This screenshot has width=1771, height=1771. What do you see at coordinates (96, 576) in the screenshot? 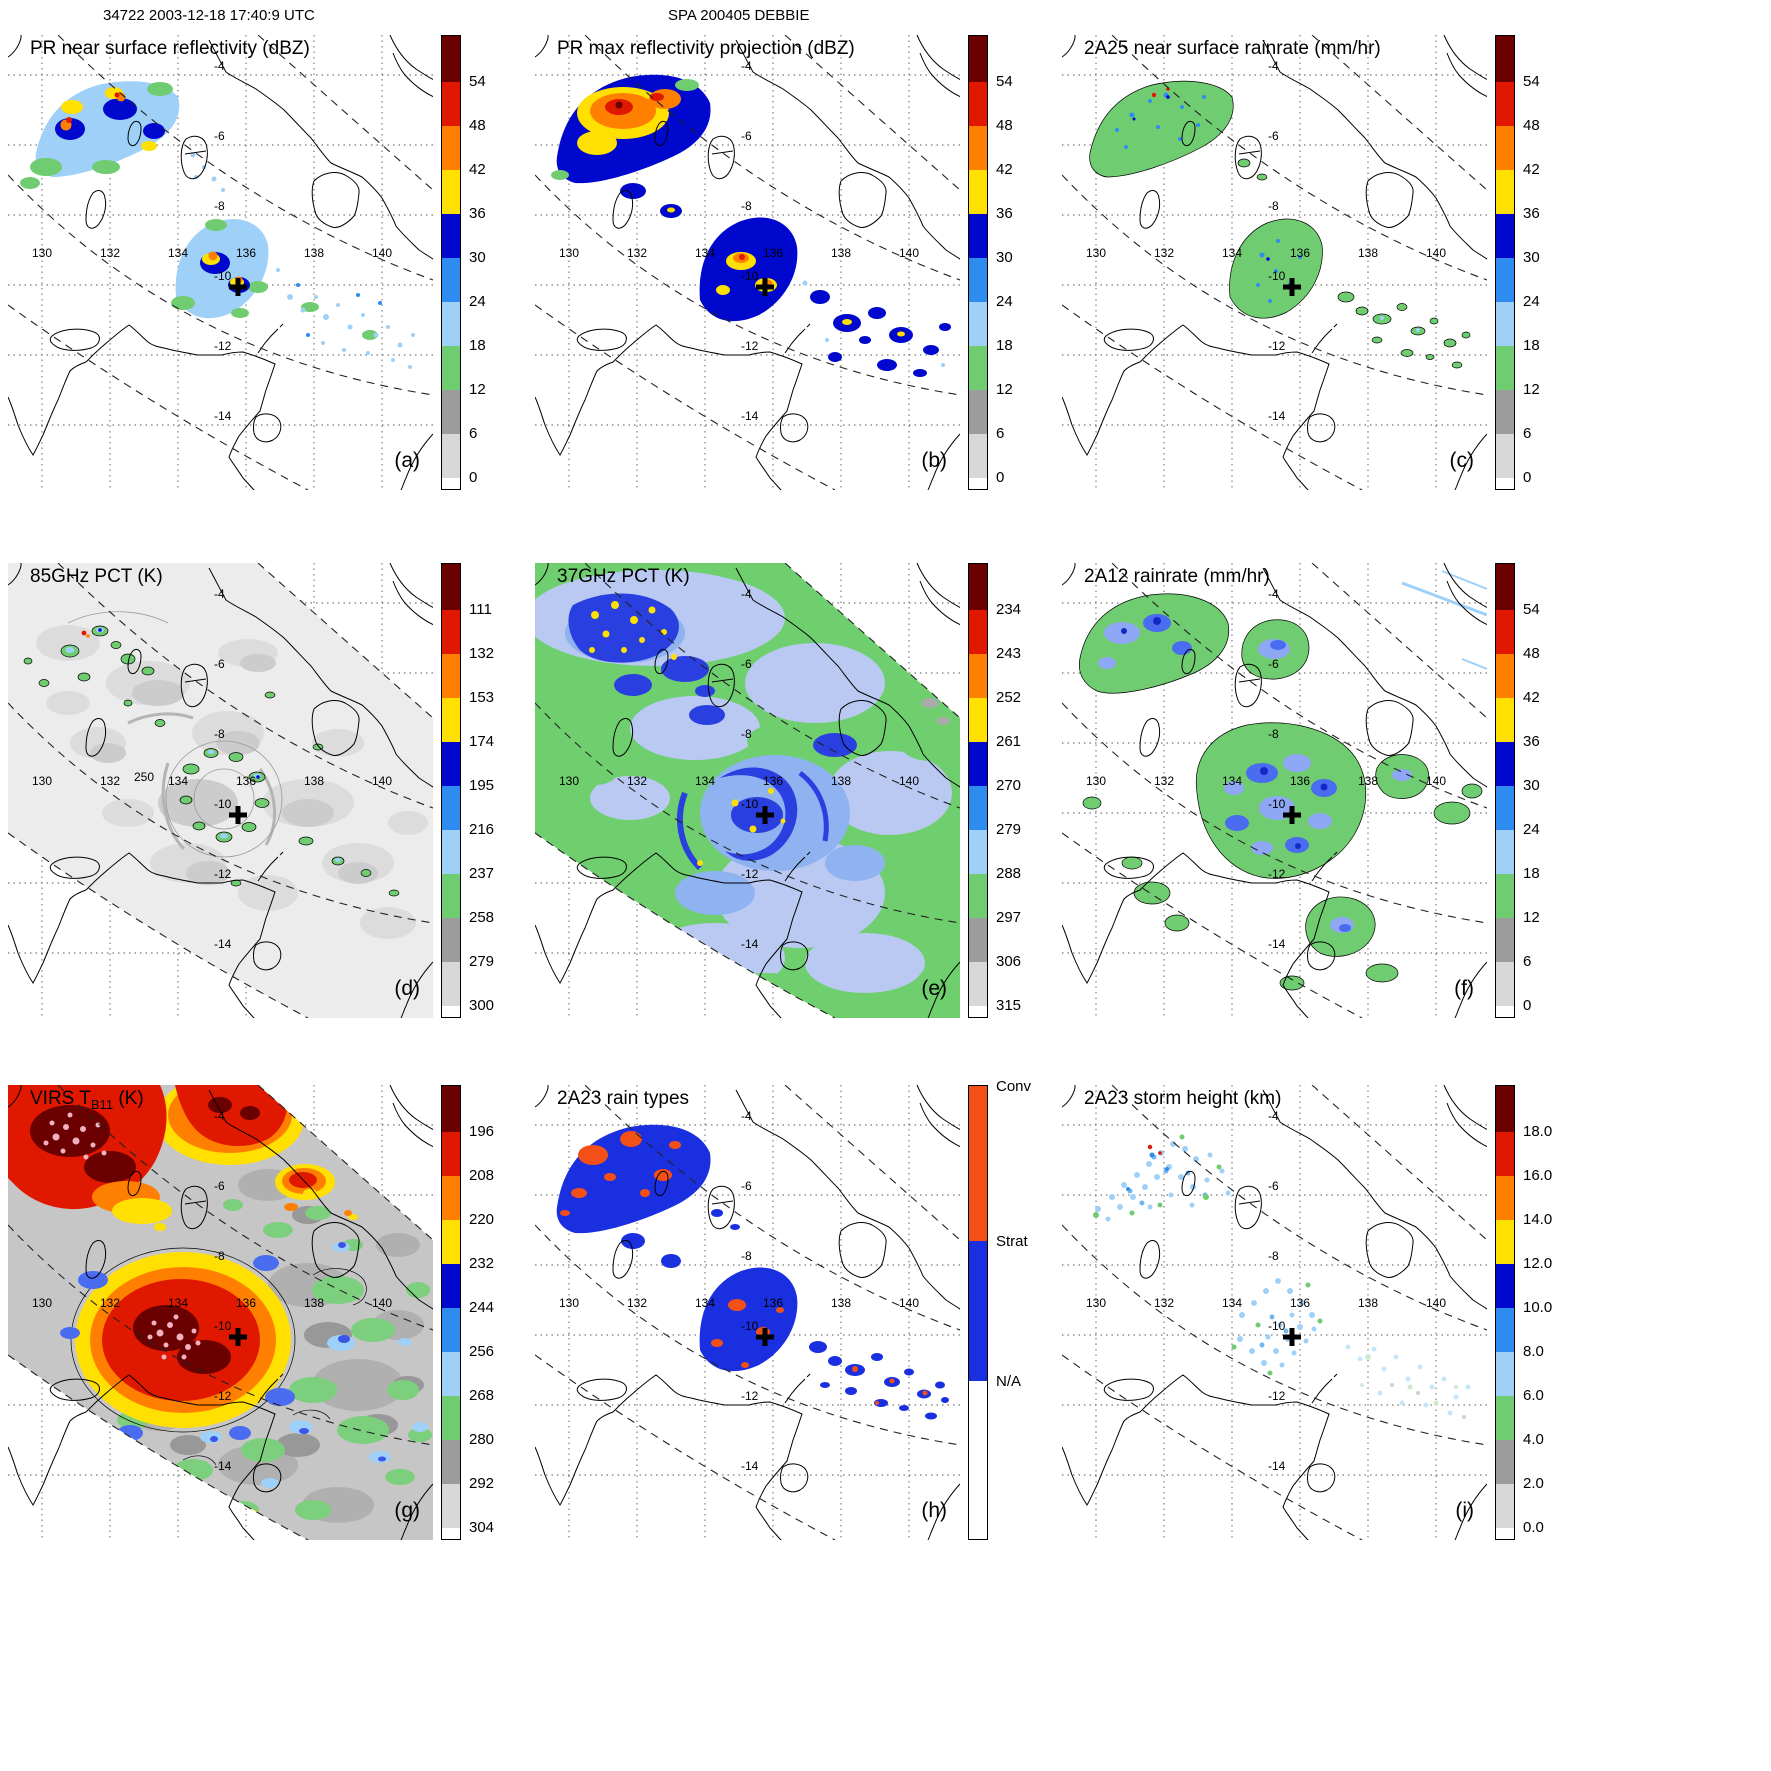
I see `panel-title: 85GHz PCT (K)` at bounding box center [96, 576].